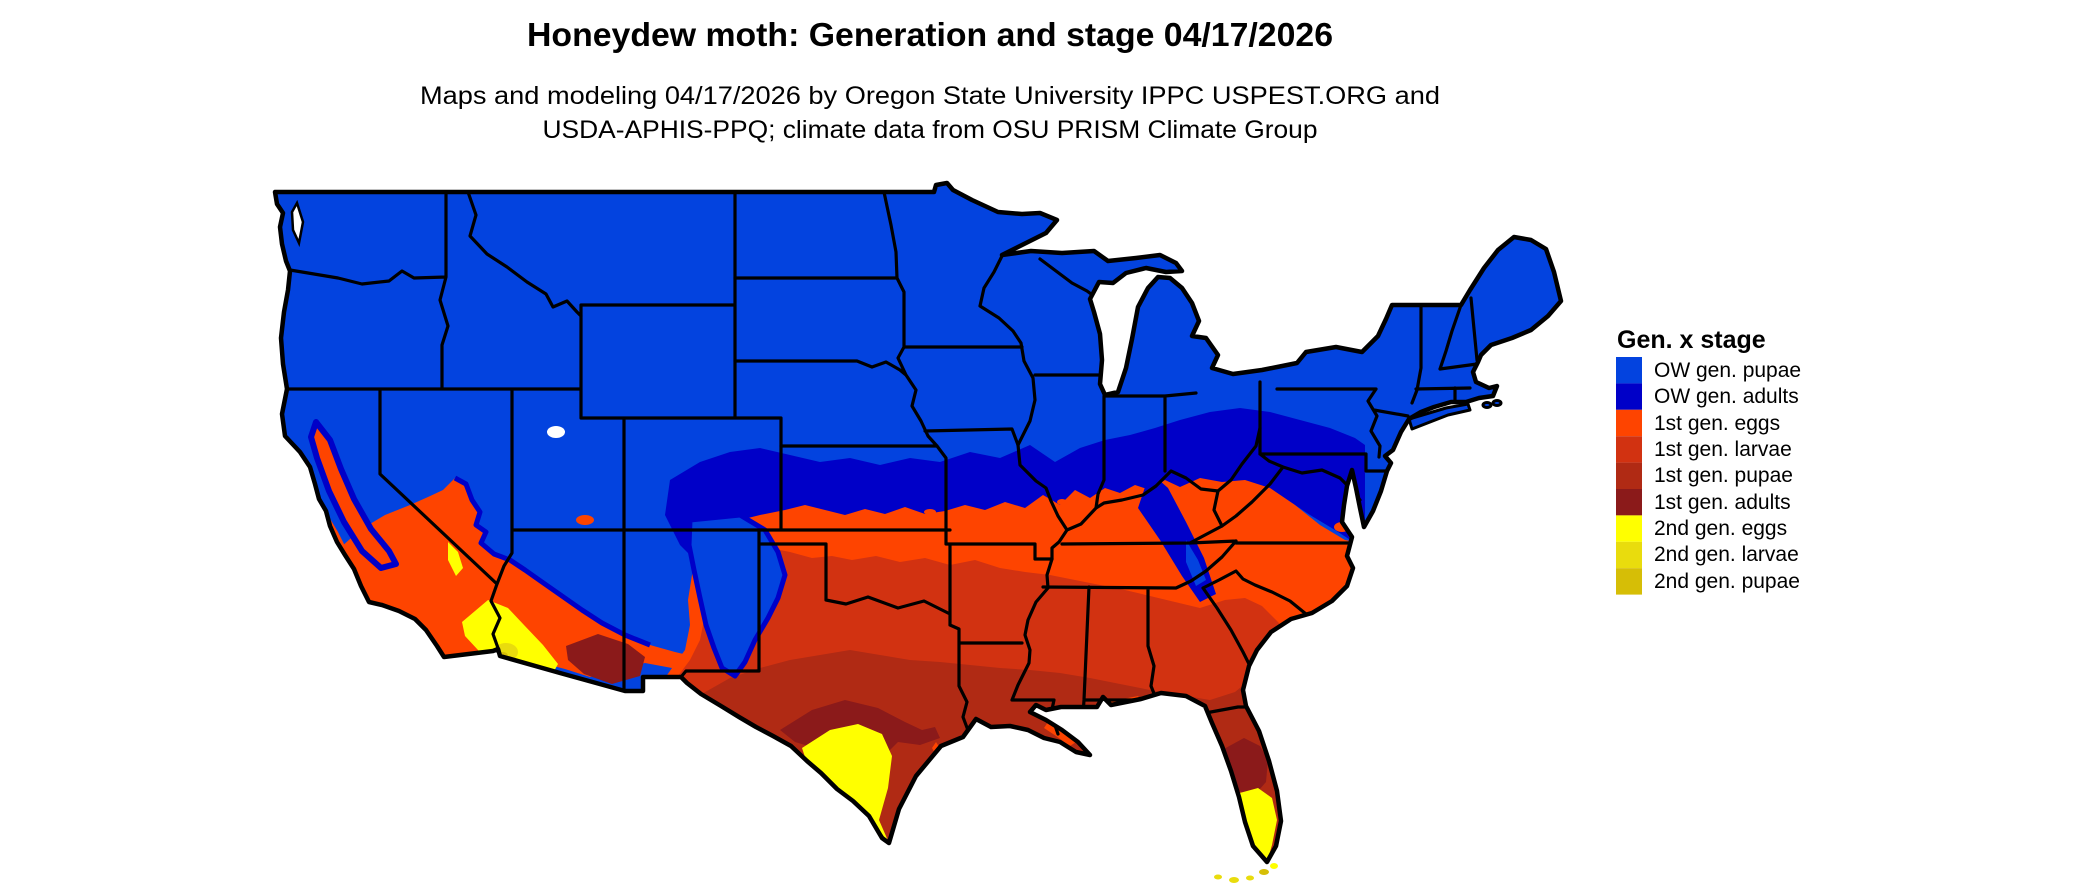 The image size is (2100, 892). What do you see at coordinates (1629, 449) in the screenshot?
I see `legend-swatch-1st-larvae` at bounding box center [1629, 449].